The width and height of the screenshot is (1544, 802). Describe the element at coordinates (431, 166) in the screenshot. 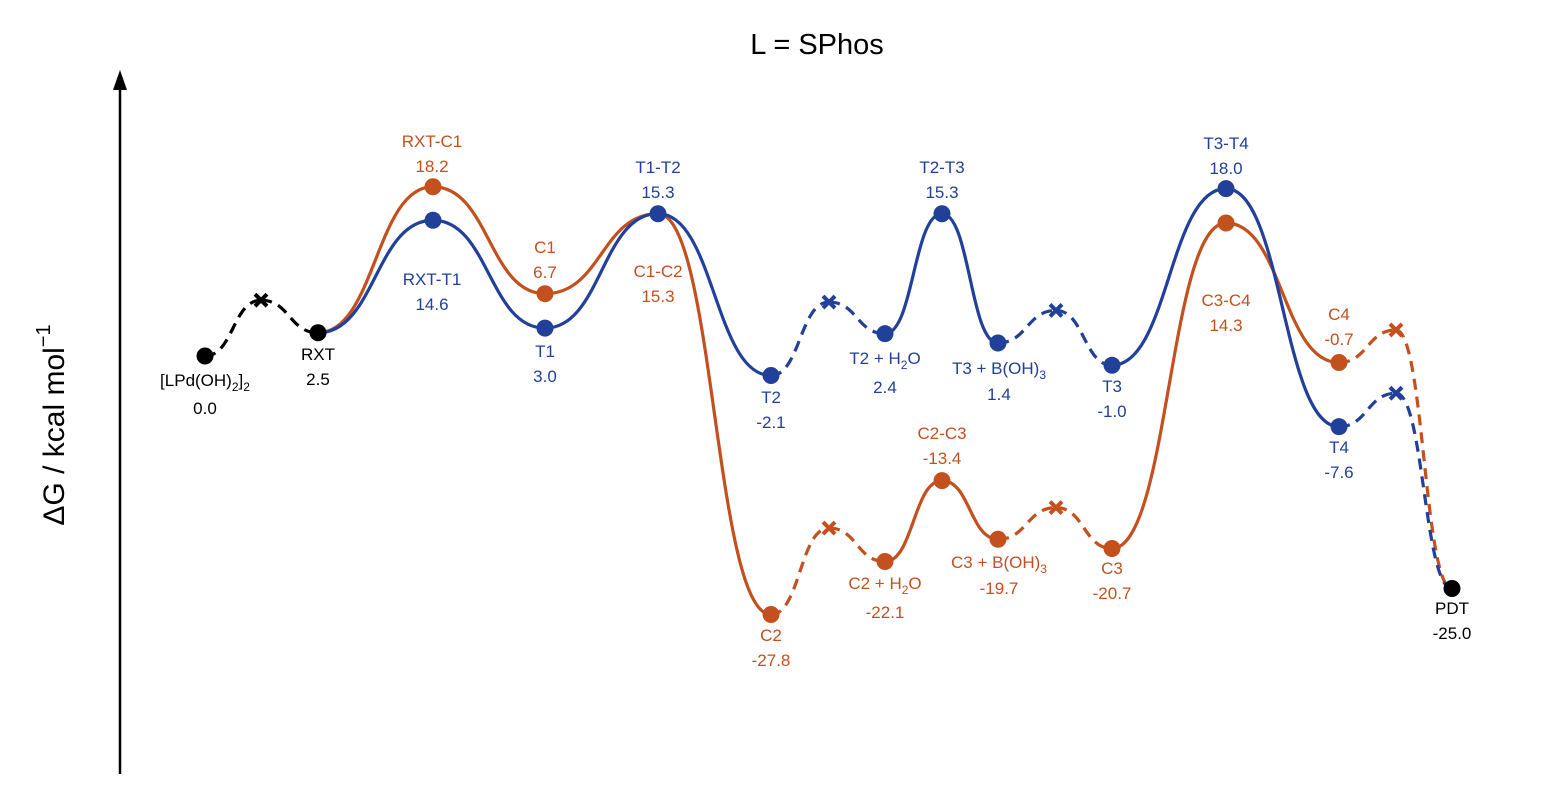

I see `point-value-rxt-c1: 18.2` at that location.